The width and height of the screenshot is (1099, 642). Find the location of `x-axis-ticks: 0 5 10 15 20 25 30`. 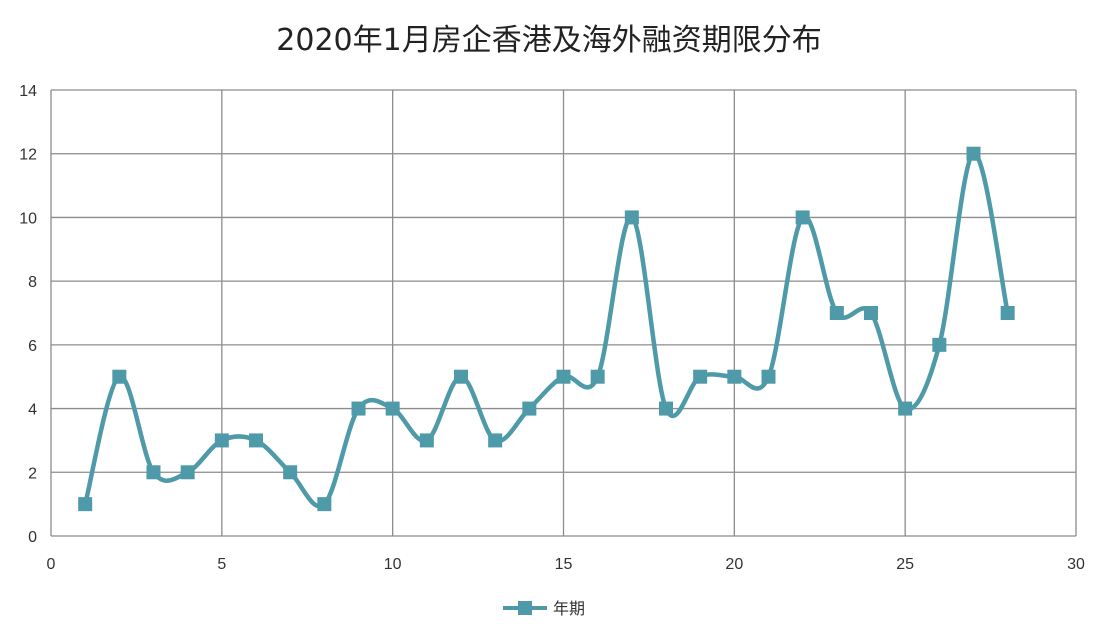

x-axis-ticks: 0 5 10 15 20 25 30 is located at coordinates (566, 564).